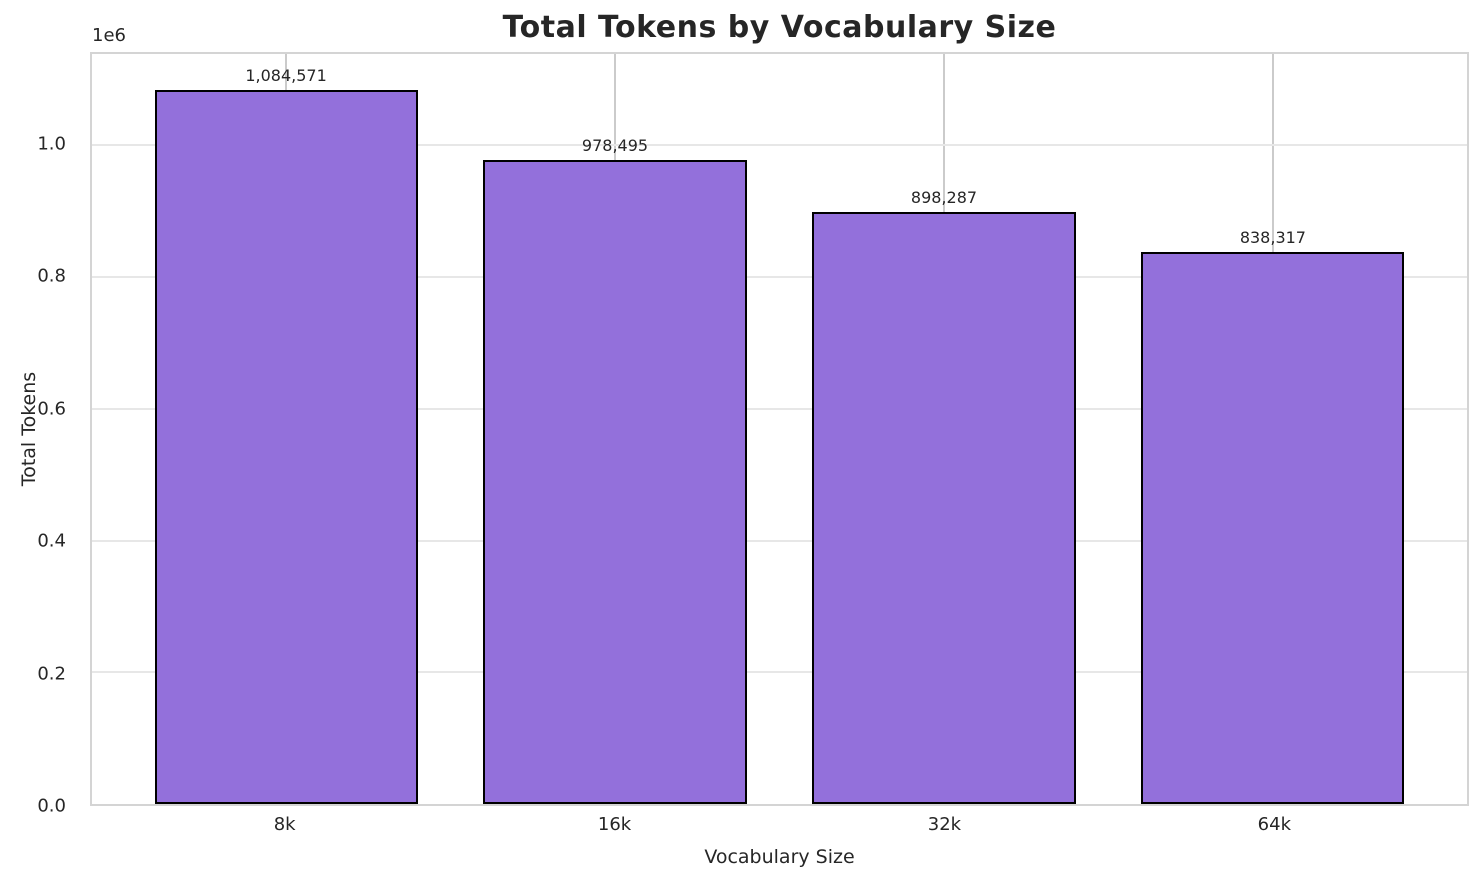  I want to click on bar-64k, so click(1273, 527).